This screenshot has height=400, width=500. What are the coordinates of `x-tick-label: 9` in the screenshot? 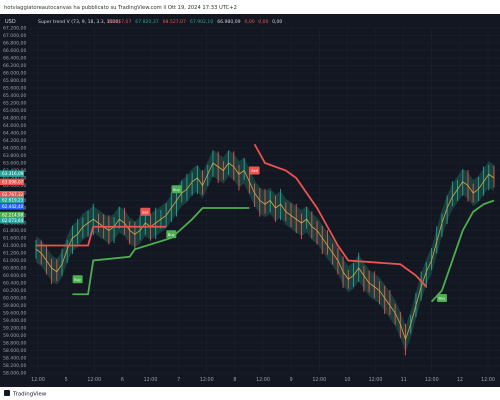 It's located at (291, 380).